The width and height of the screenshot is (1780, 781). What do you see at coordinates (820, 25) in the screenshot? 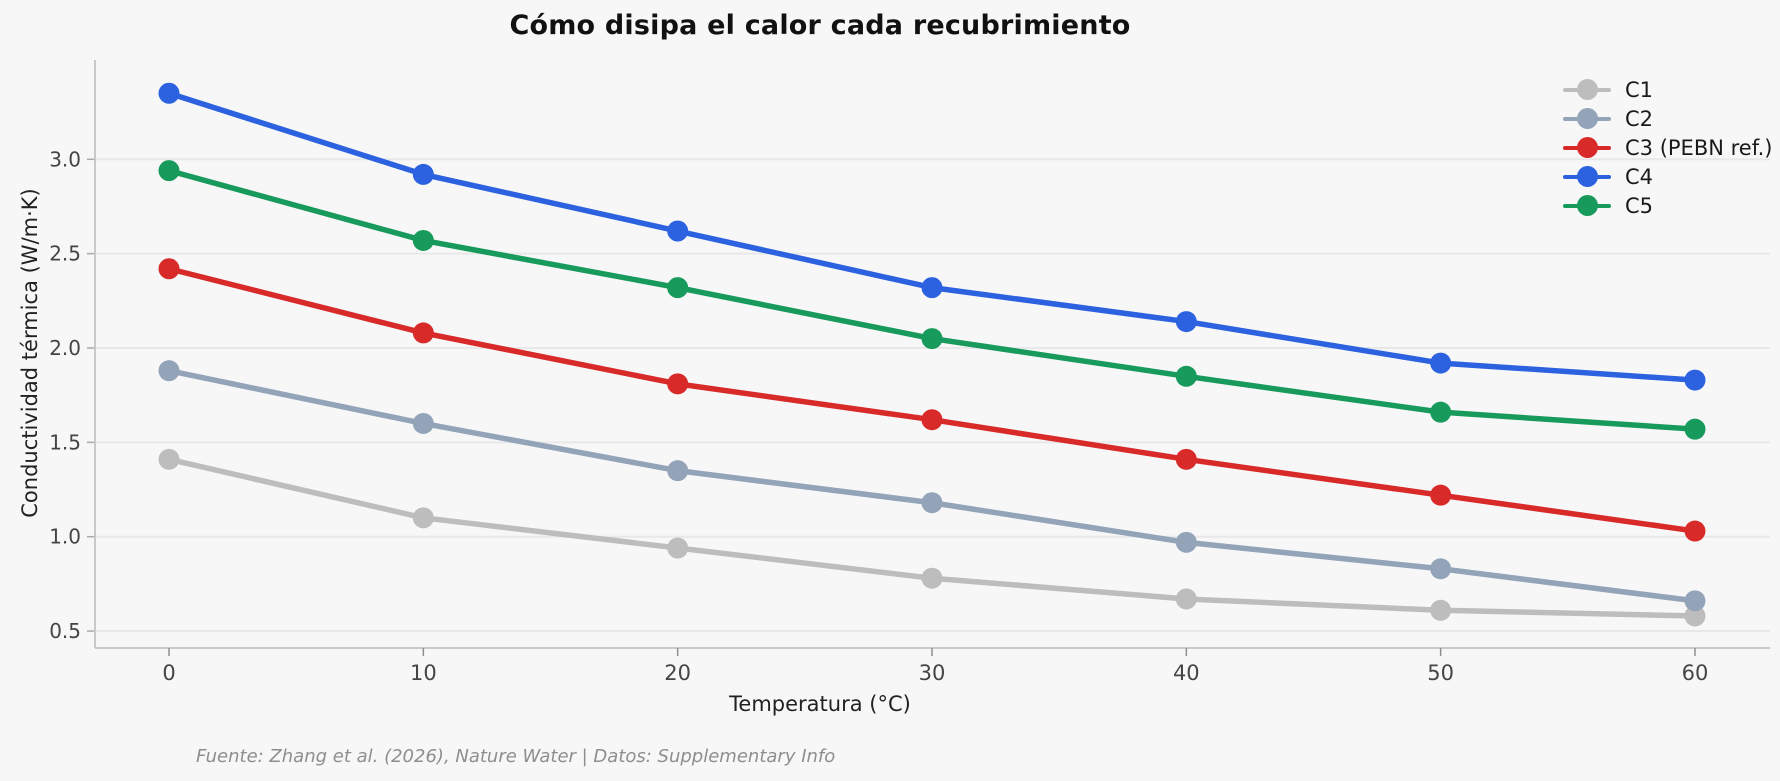
I see `chart-title: Cómo disipa el calor cada recubrimiento` at bounding box center [820, 25].